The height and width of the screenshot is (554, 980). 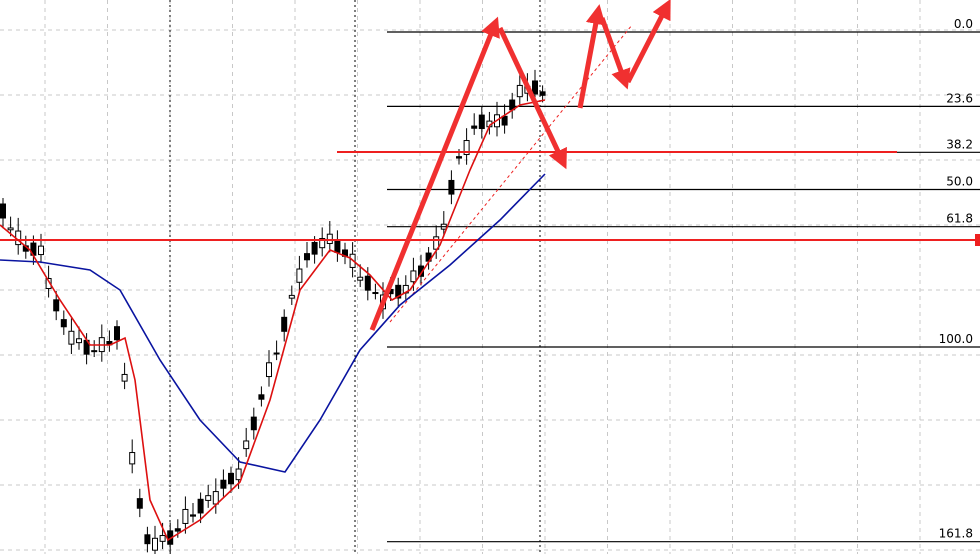 What do you see at coordinates (959, 219) in the screenshot?
I see `fib-level-label: 61.8` at bounding box center [959, 219].